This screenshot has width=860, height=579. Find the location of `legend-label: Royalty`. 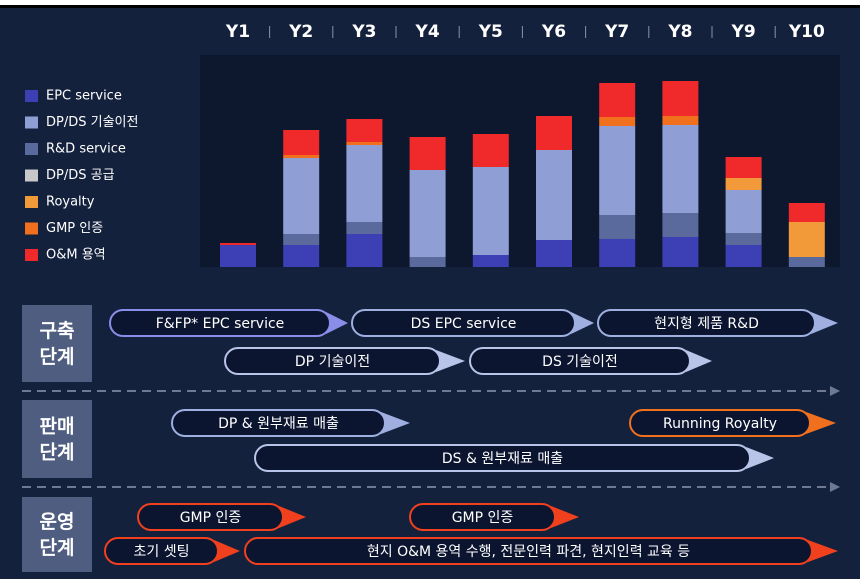

legend-label: Royalty is located at coordinates (70, 202).